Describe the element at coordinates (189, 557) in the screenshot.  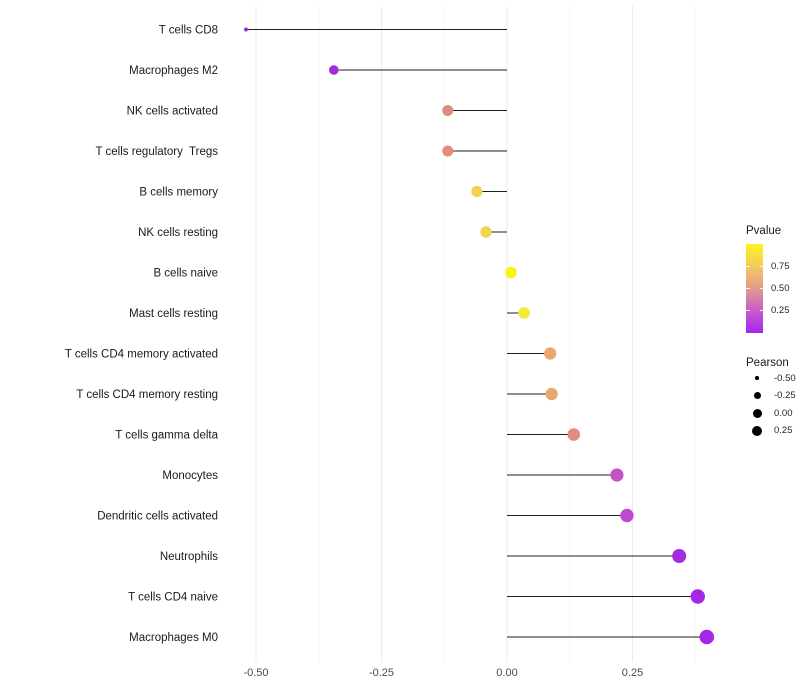
I see `y-axis-label: Neutrophils` at that location.